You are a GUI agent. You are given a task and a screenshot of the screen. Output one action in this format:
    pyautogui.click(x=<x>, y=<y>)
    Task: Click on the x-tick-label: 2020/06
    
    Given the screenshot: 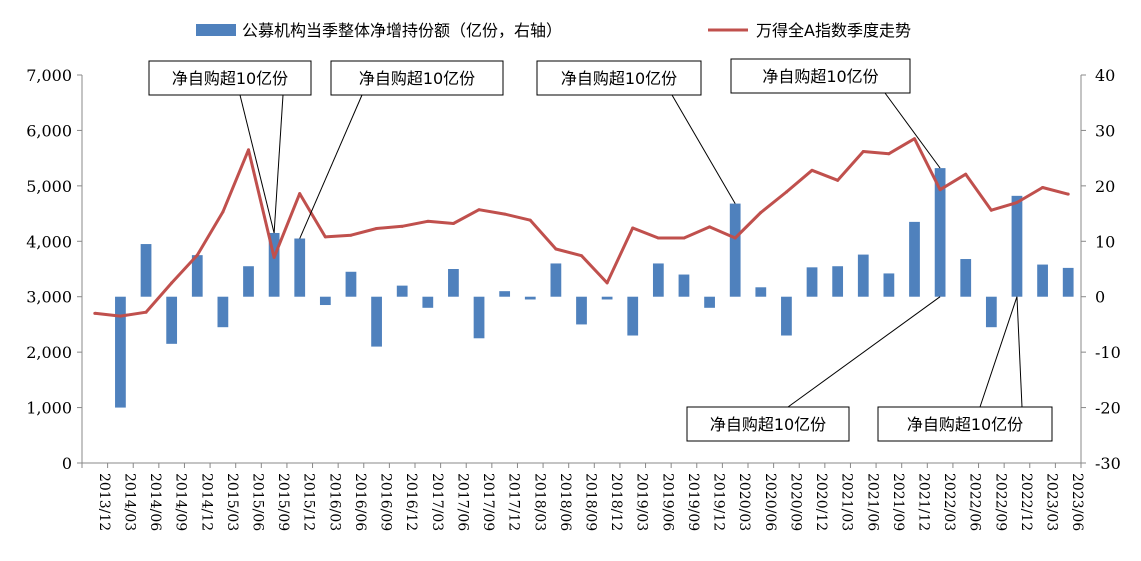 What is the action you would take?
    pyautogui.click(x=770, y=502)
    